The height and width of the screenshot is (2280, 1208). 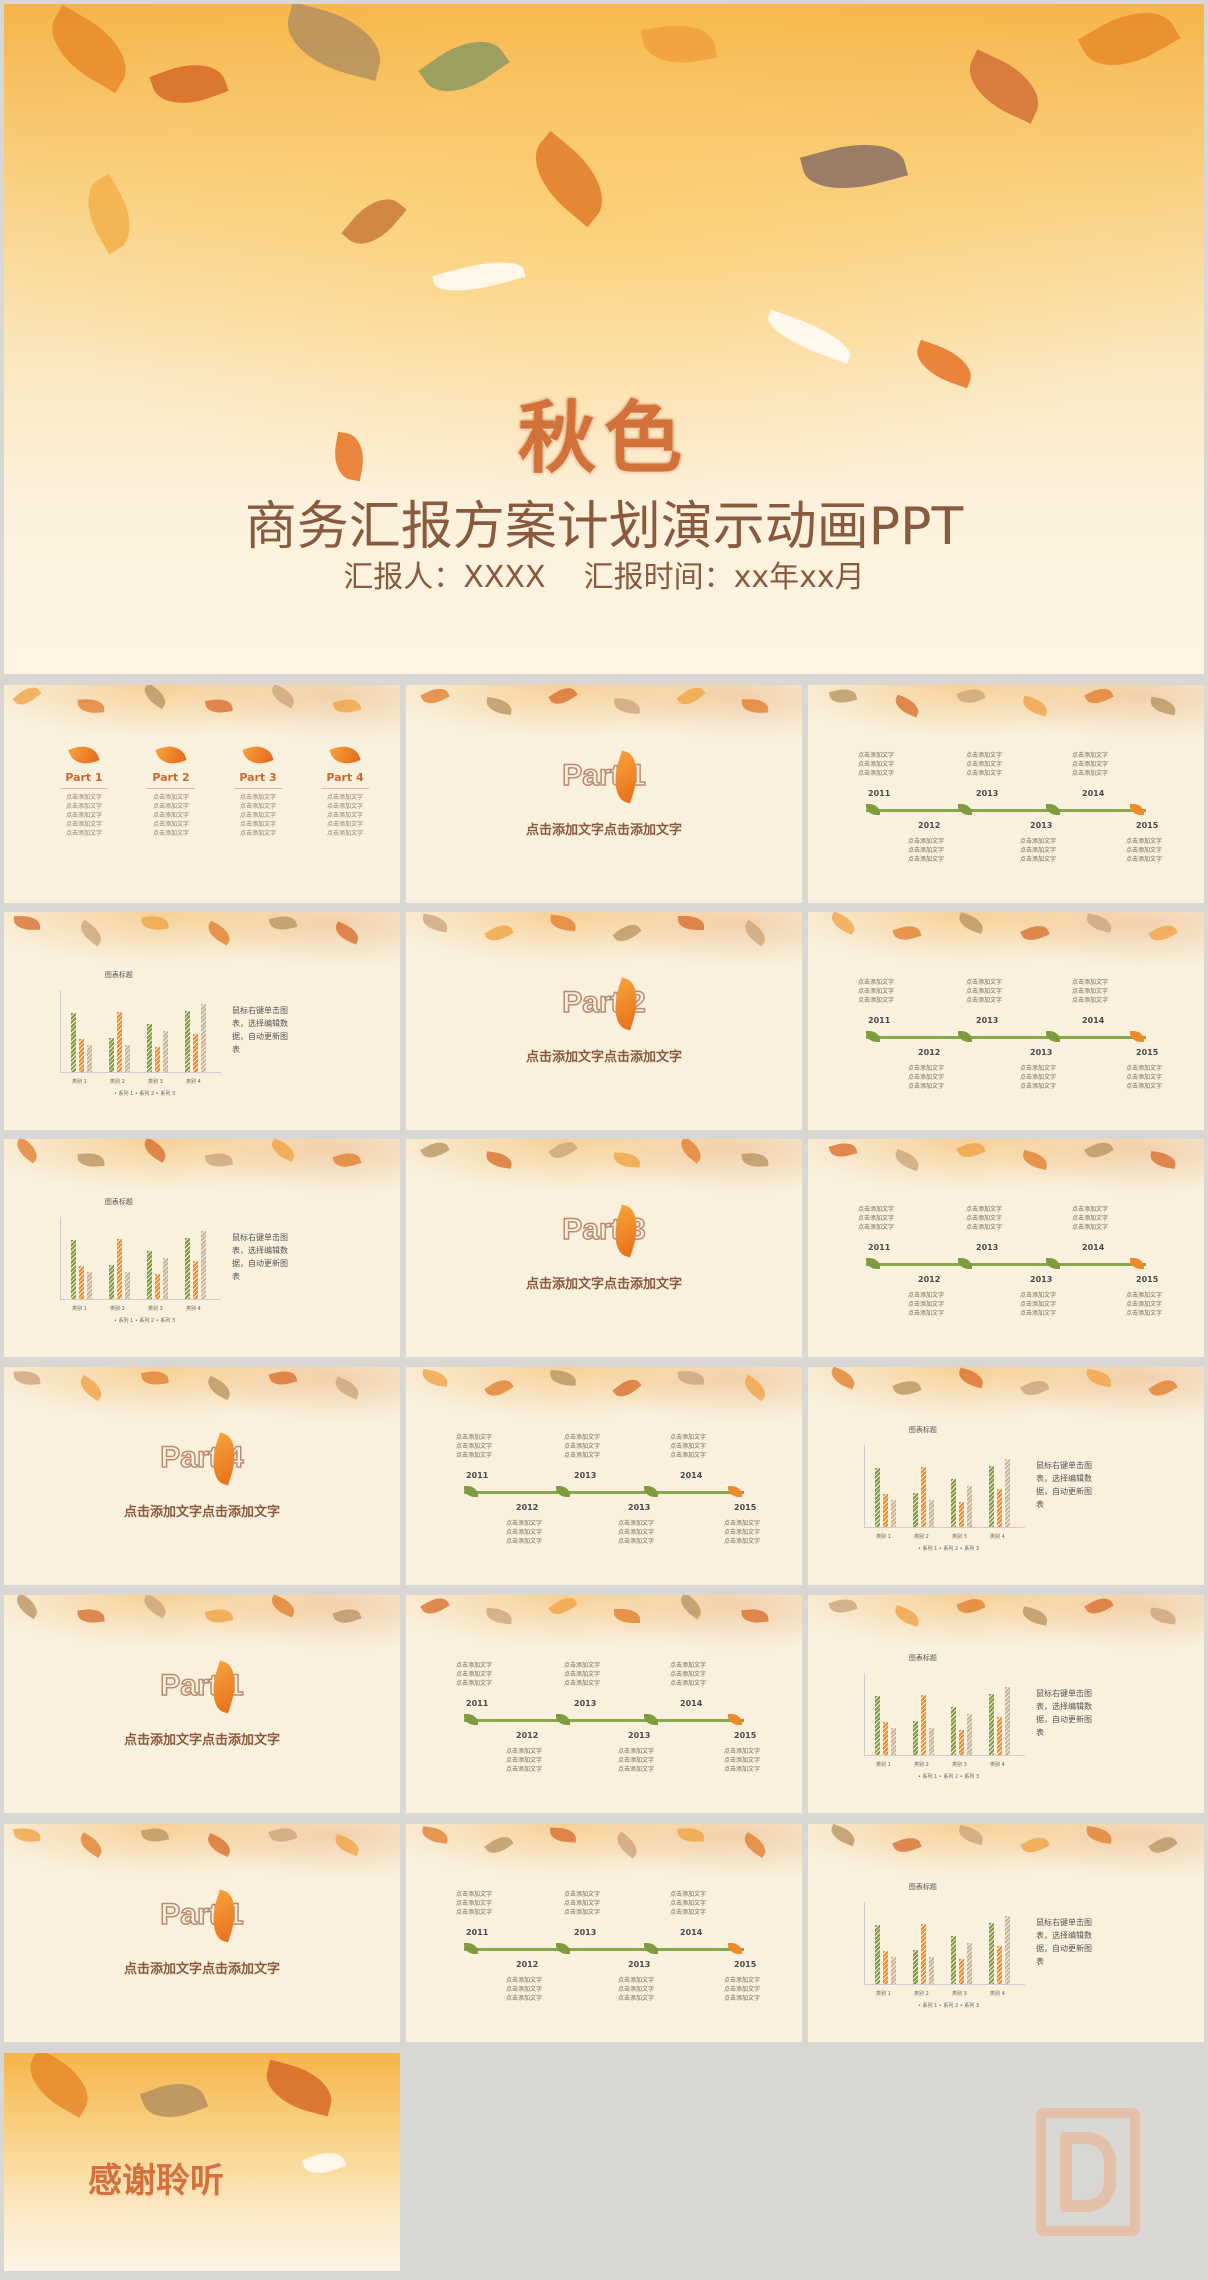 I want to click on section-title: Part 4, so click(x=202, y=1457).